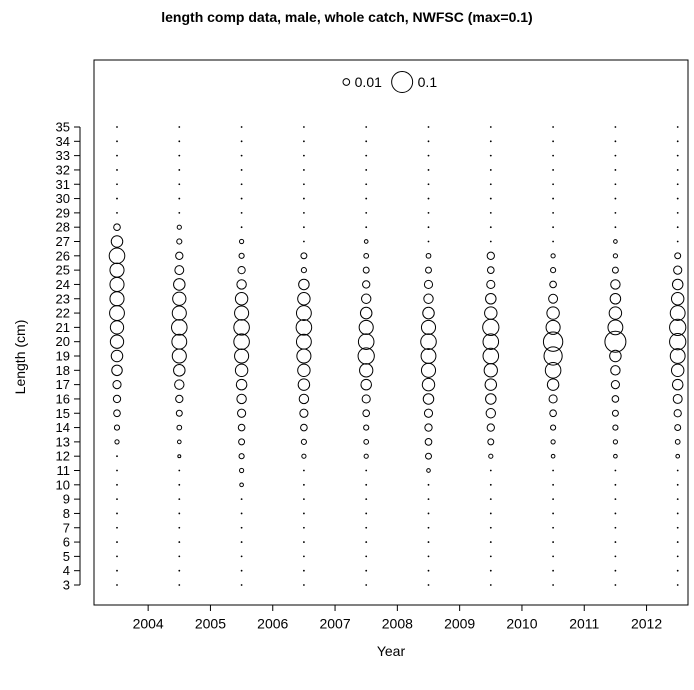 The height and width of the screenshot is (690, 694). I want to click on y-tick-label: 11, so click(64, 470).